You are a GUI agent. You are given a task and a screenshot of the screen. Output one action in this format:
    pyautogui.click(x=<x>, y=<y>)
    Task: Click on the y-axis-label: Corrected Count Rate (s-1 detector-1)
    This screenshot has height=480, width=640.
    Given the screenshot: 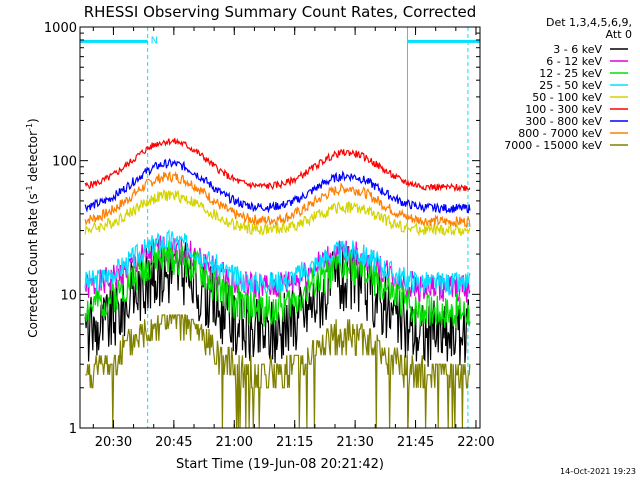 What is the action you would take?
    pyautogui.click(x=32, y=227)
    